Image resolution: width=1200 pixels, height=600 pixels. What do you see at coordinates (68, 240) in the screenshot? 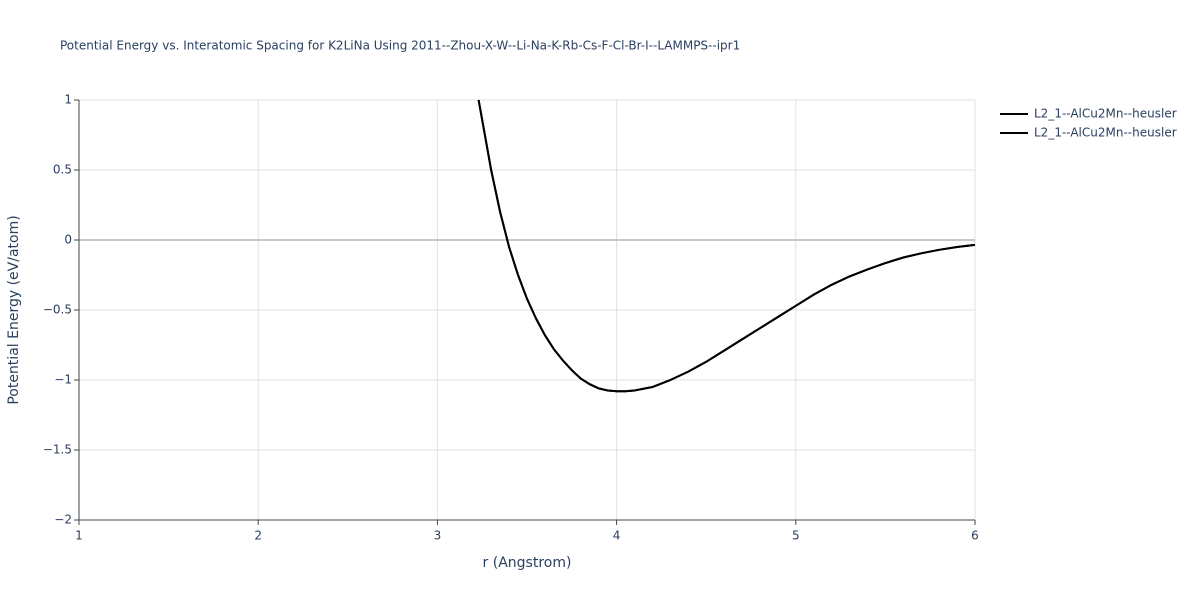
I see `y-tick-label: 0` at bounding box center [68, 240].